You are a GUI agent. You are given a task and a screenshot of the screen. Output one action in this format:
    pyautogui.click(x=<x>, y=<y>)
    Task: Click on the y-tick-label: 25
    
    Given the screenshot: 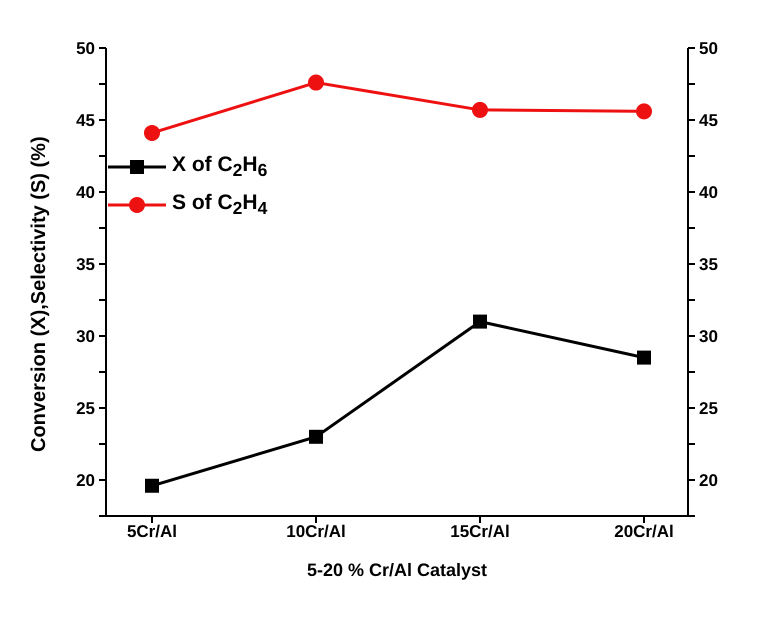 What is the action you would take?
    pyautogui.click(x=85, y=408)
    